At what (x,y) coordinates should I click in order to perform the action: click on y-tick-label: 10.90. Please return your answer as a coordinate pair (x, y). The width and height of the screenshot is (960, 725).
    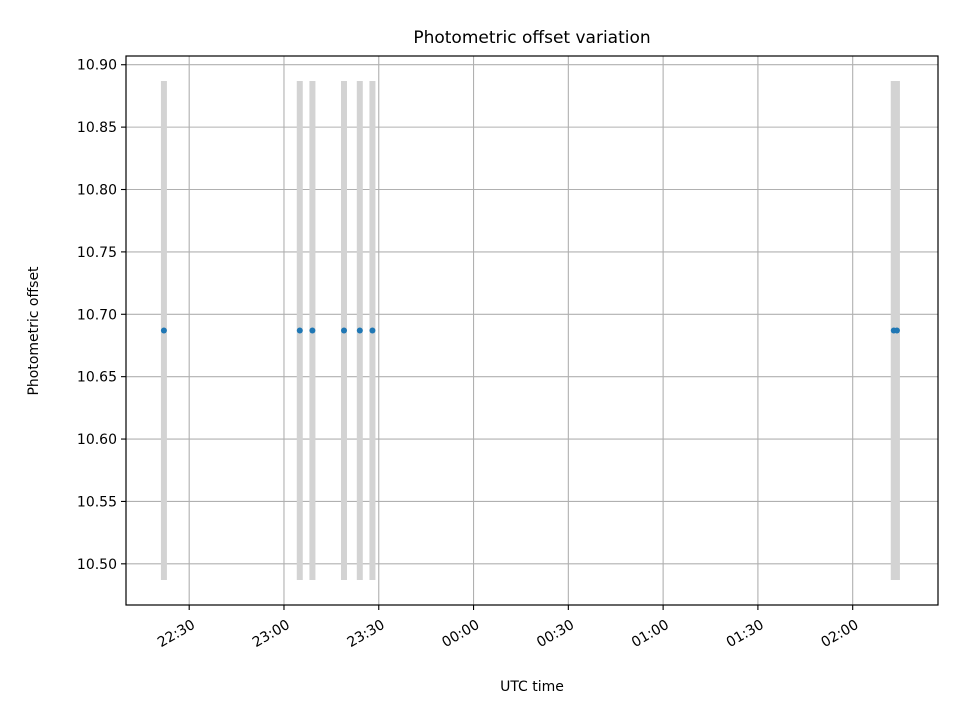
    Looking at the image, I should click on (97, 66).